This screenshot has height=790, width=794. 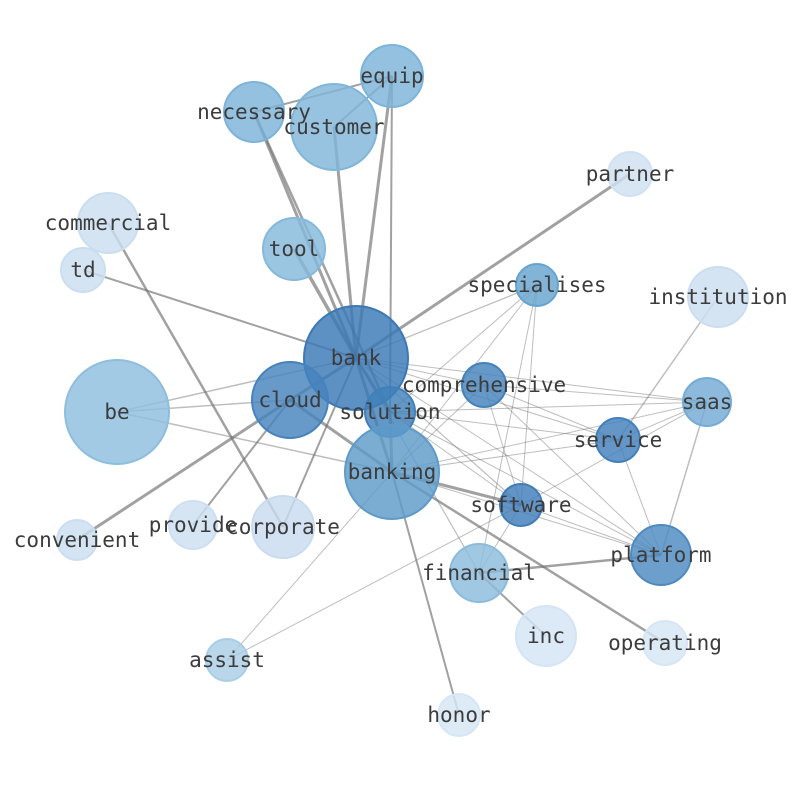 What do you see at coordinates (455, 458) in the screenshot?
I see `edge-solution-software` at bounding box center [455, 458].